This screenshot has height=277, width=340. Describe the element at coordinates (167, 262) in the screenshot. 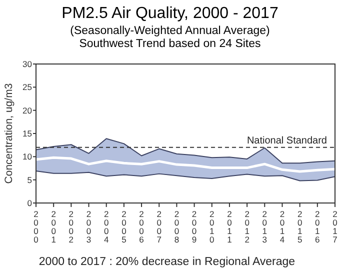

I see `text: 2000 to 2017 : 20% decrease in Regional Average` at that location.